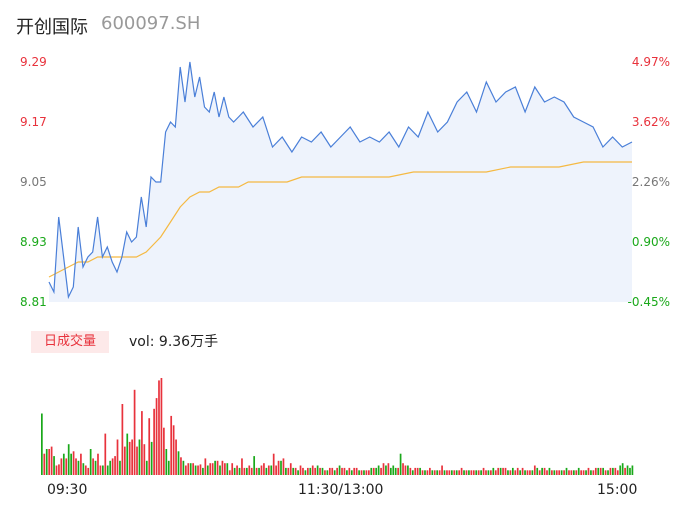 This screenshot has height=524, width=686. Describe the element at coordinates (70, 342) in the screenshot. I see `volume-tag: 日成交量` at that location.